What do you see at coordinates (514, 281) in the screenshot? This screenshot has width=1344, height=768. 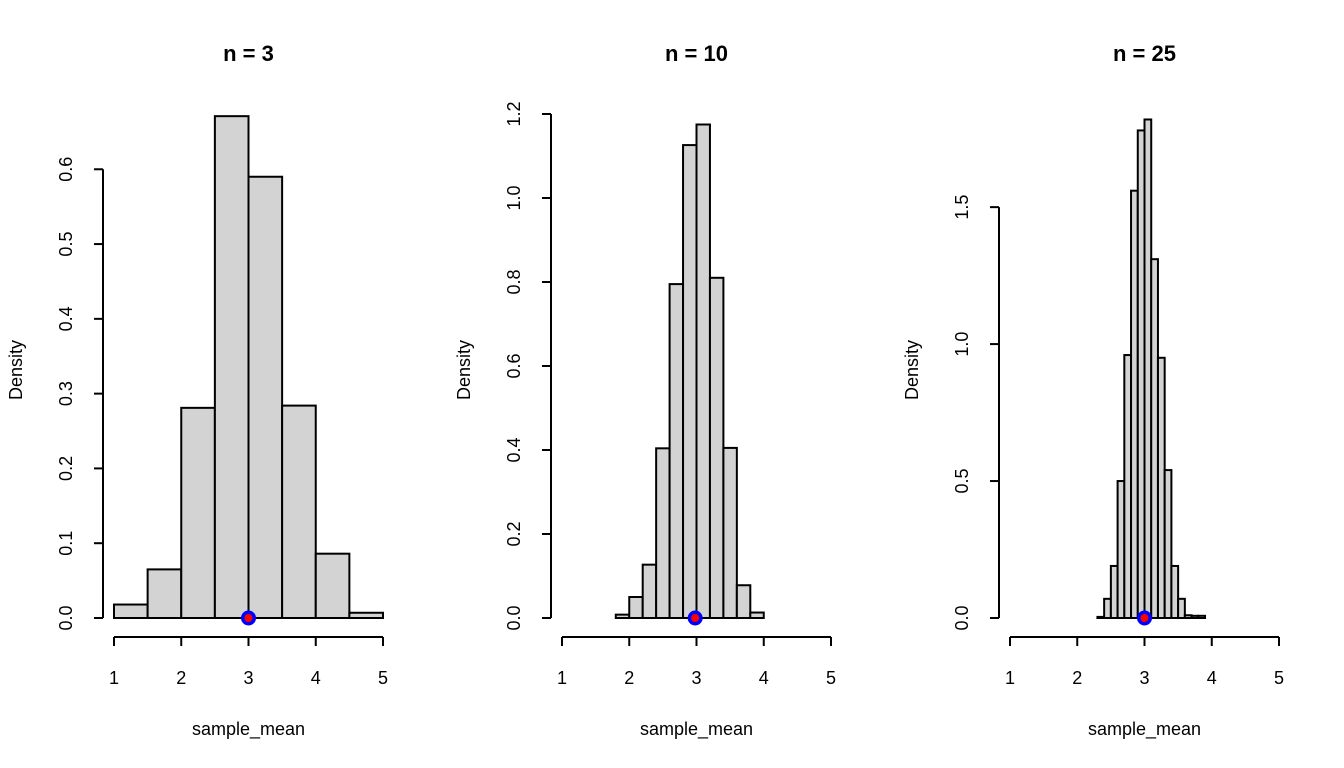 I see `y-tick-label: 0.8` at bounding box center [514, 281].